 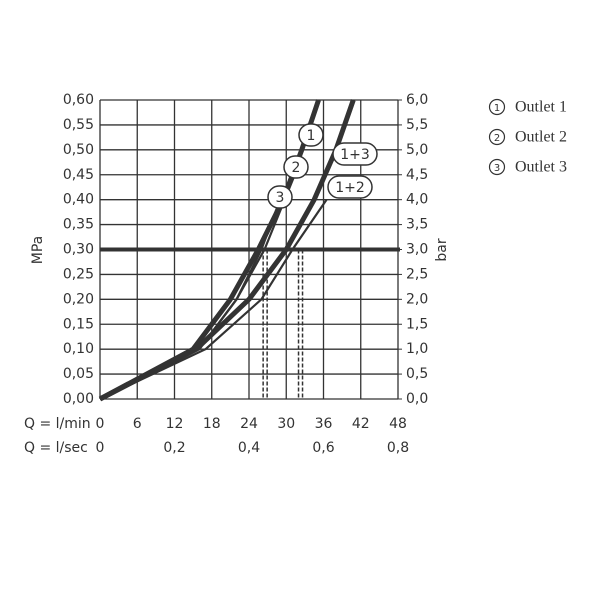 I want to click on curve-label: 2, so click(x=296, y=168).